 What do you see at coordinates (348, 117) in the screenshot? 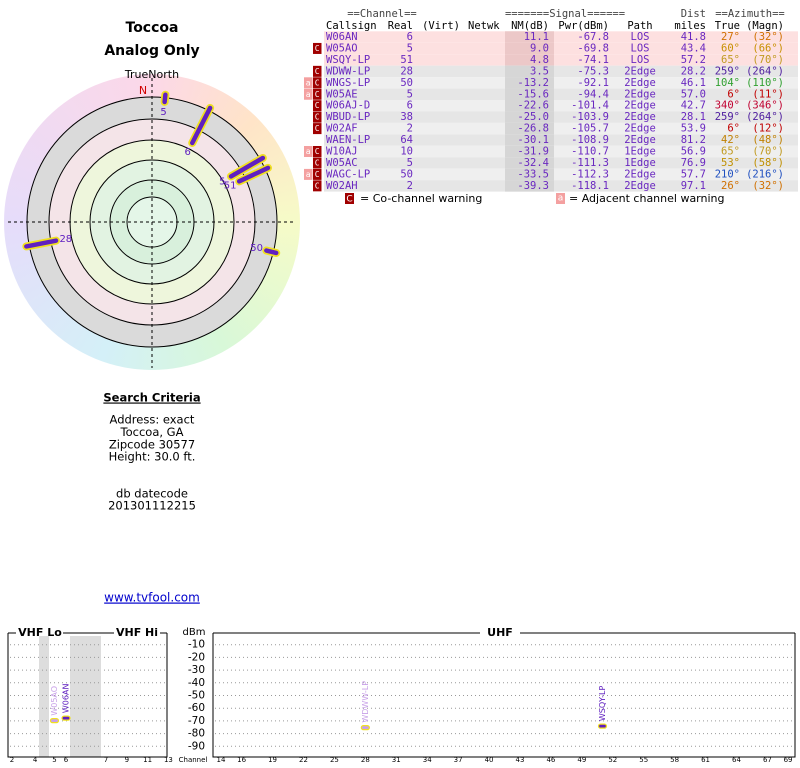
I see `cell: WBUD-LP` at bounding box center [348, 117].